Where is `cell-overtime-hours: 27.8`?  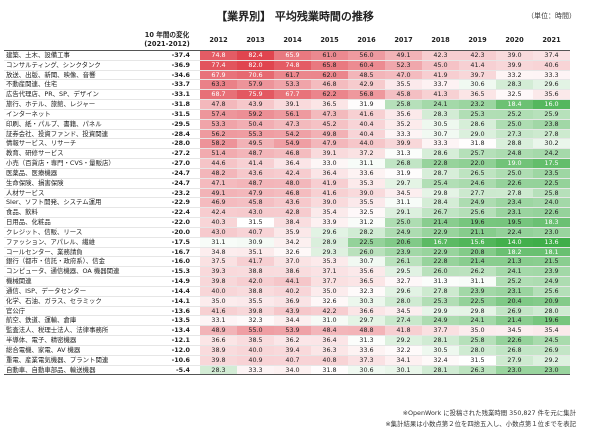
cell-overtime-hours: 27.8 is located at coordinates (514, 193).